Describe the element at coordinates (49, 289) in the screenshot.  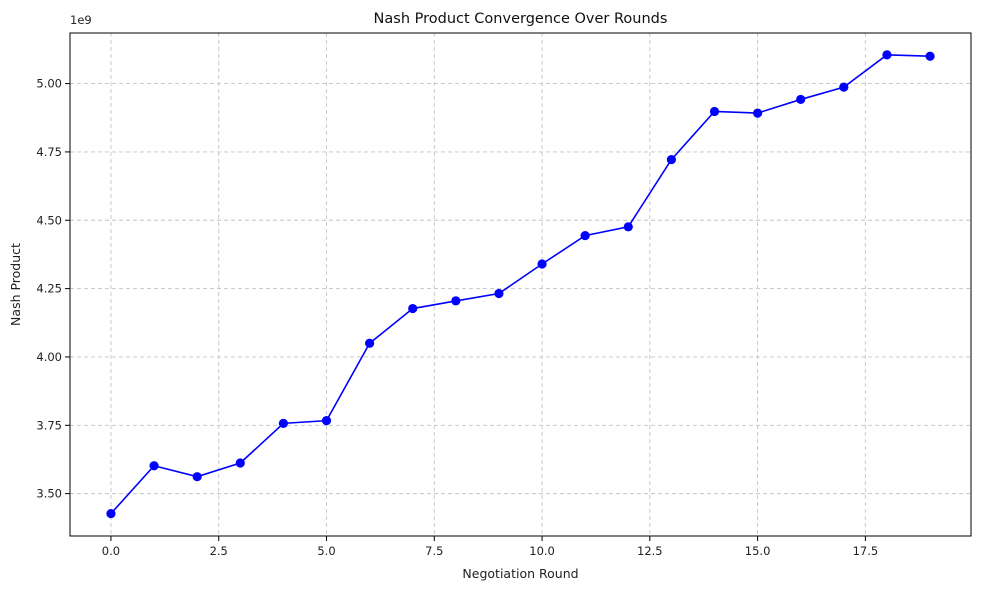
I see `y-tick-label: 4.25` at that location.